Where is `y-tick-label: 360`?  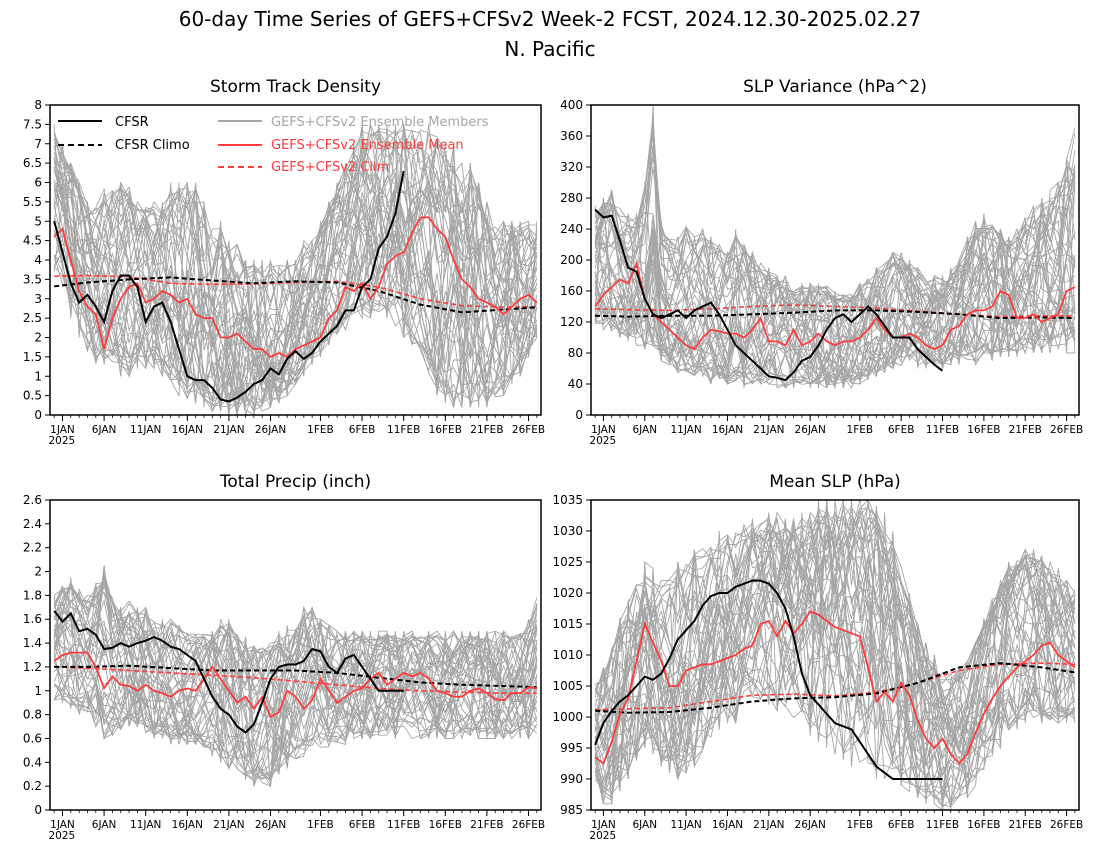
y-tick-label: 360 is located at coordinates (571, 136).